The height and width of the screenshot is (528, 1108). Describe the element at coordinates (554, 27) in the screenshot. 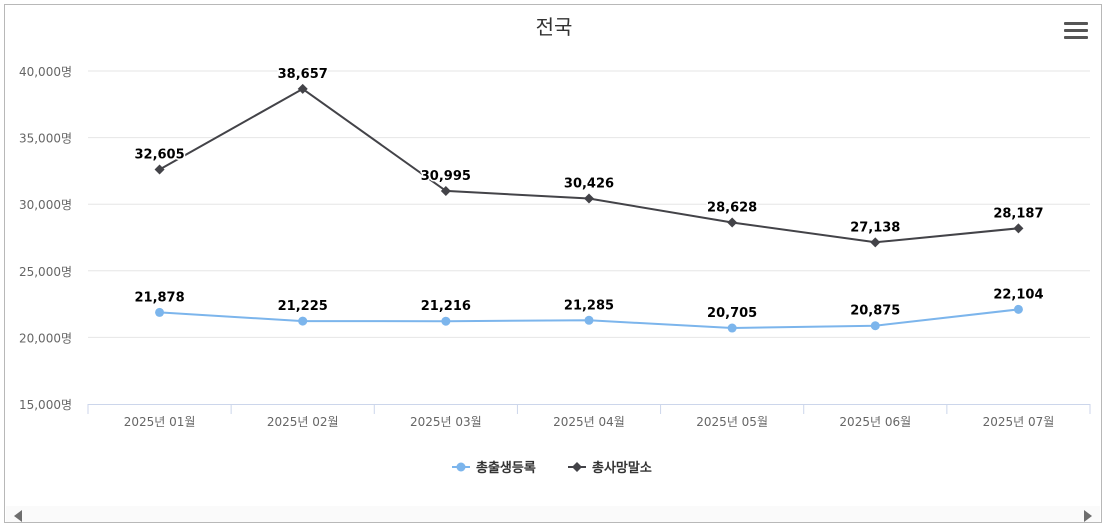

I see `chart-title: 전국` at that location.